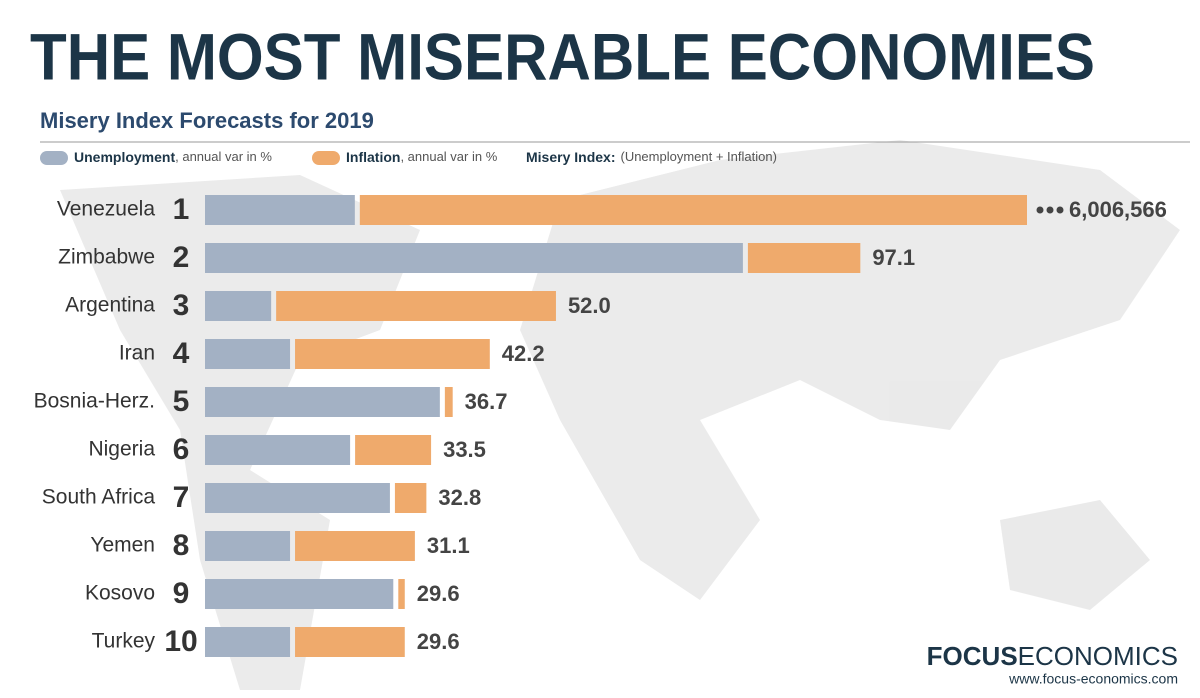 The height and width of the screenshot is (698, 1200). I want to click on category-label: Argentina, so click(110, 305).